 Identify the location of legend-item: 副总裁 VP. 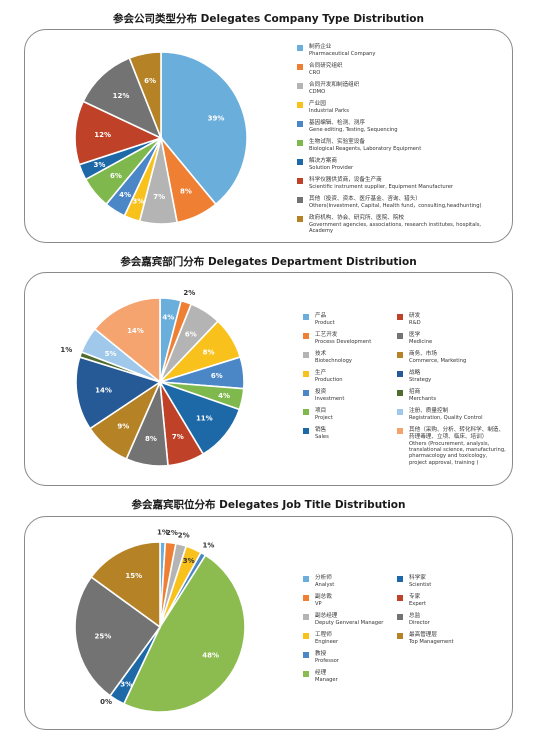
(317, 600).